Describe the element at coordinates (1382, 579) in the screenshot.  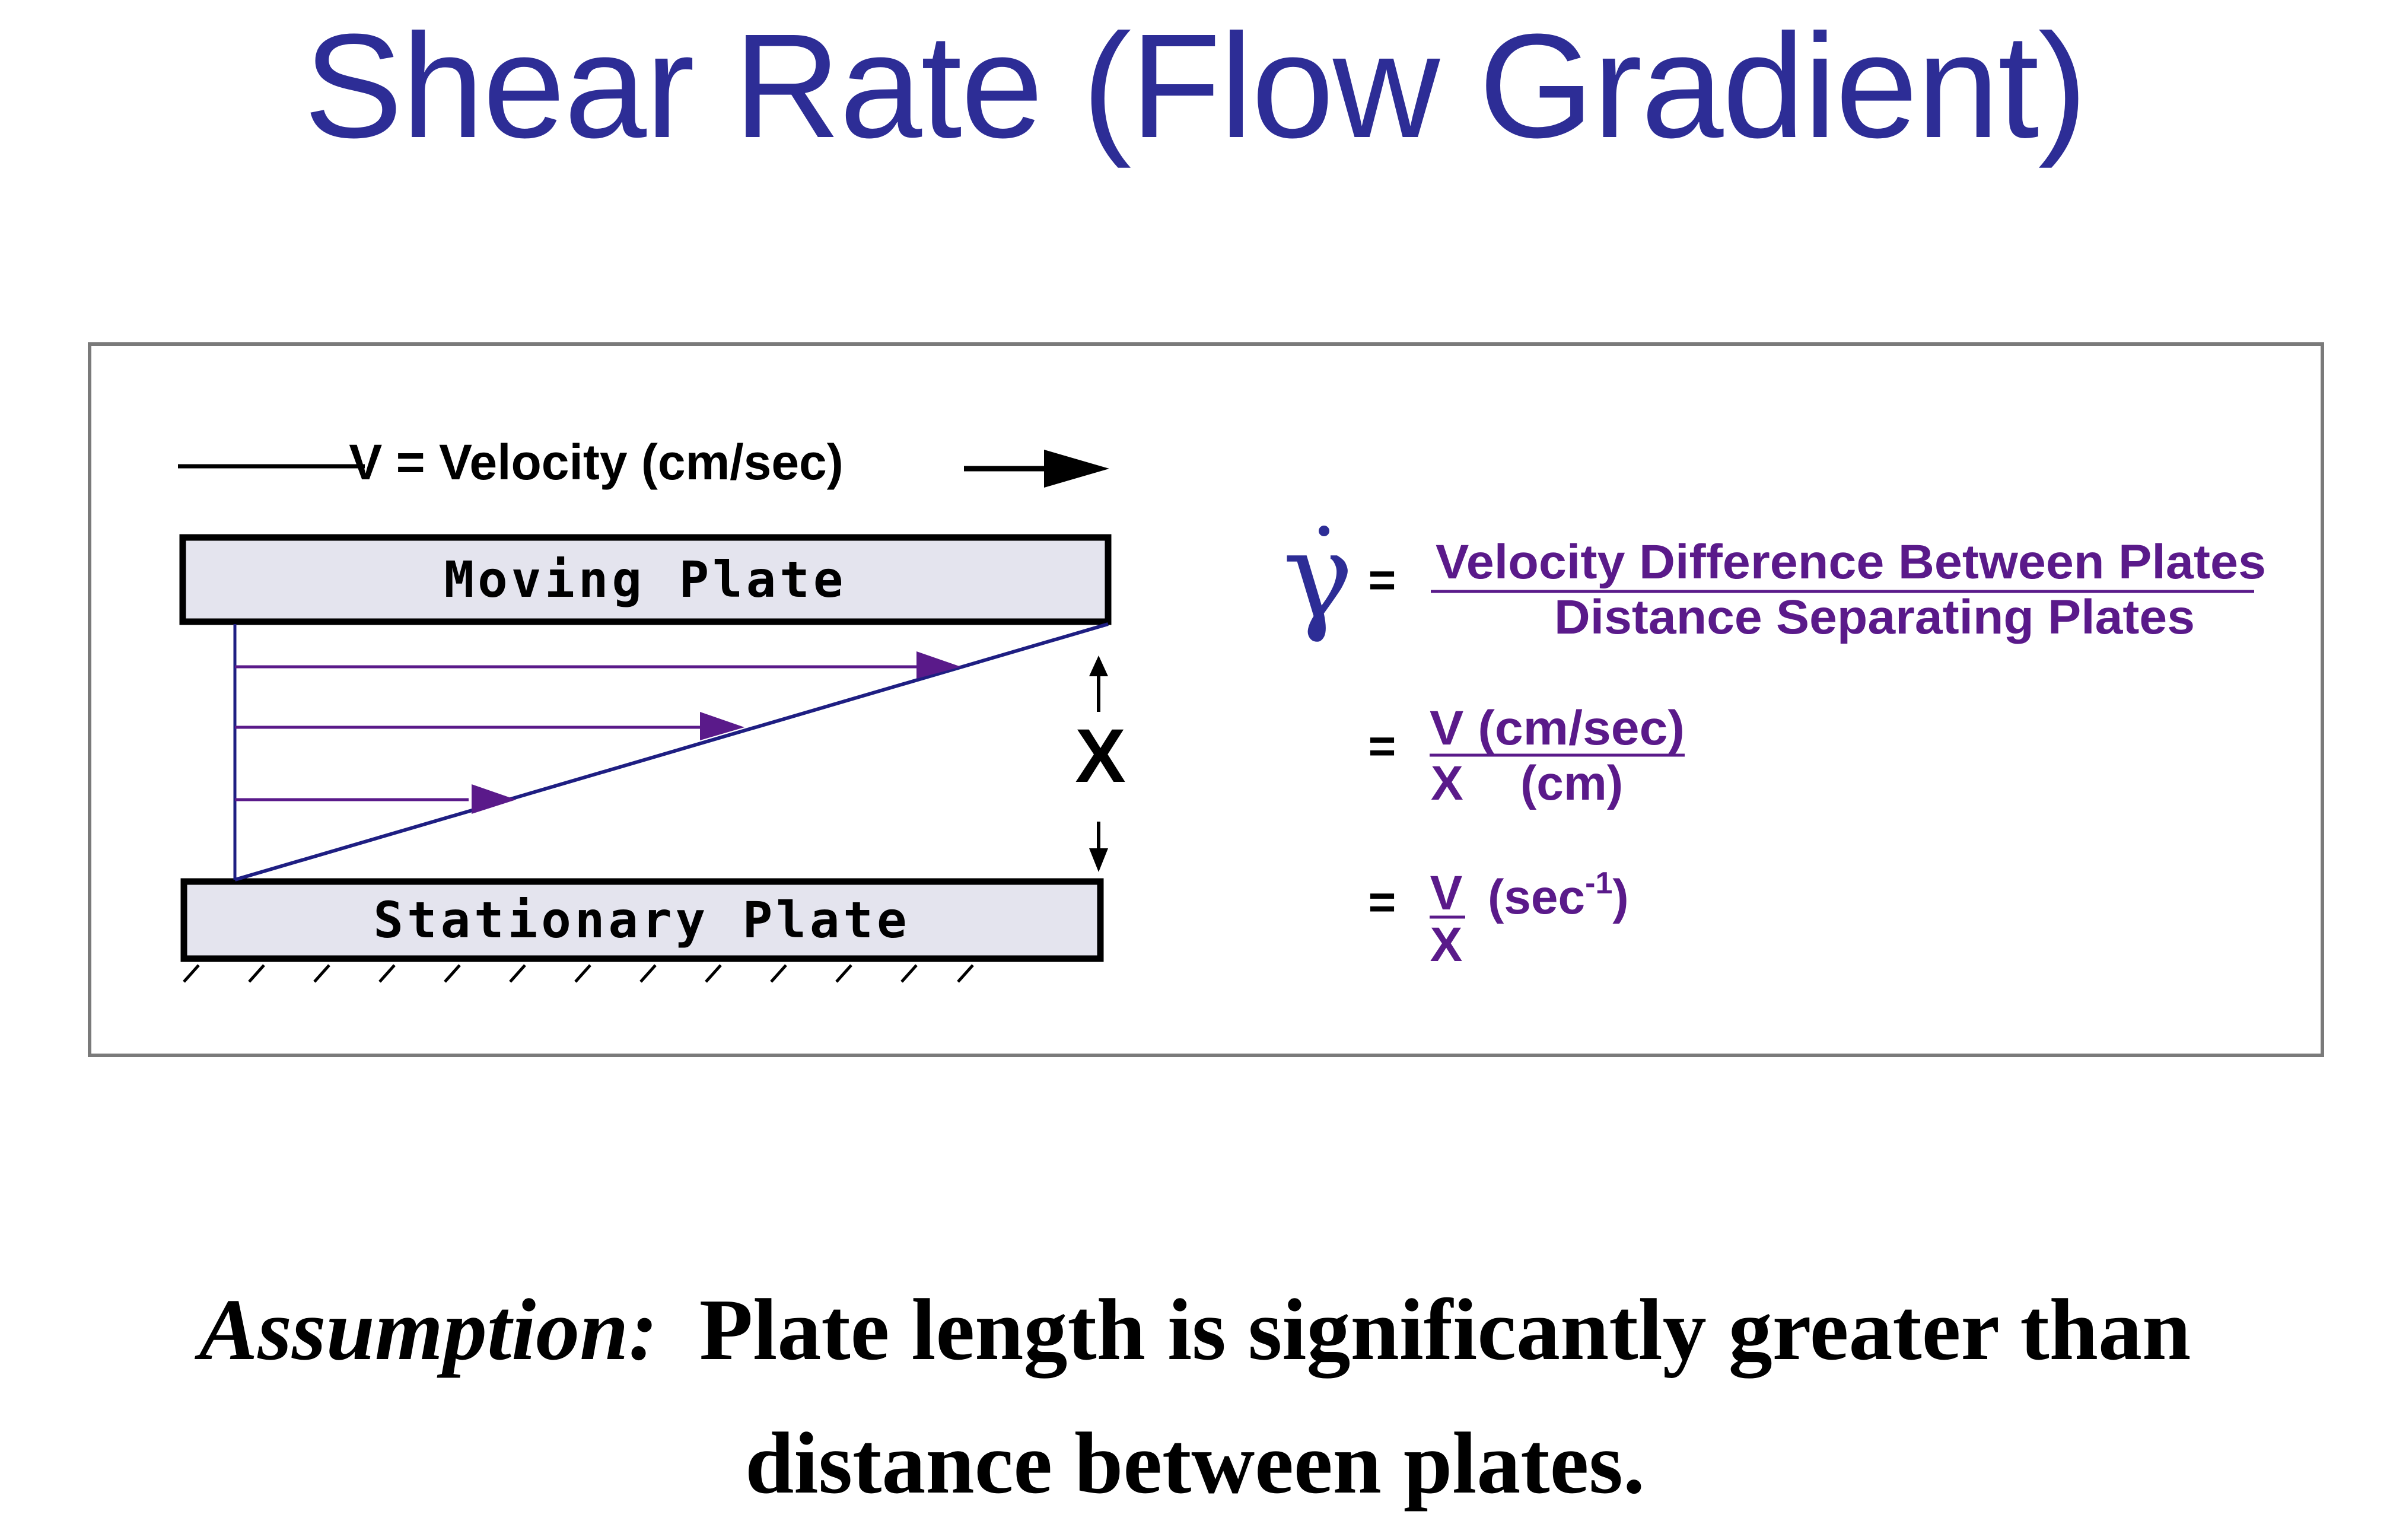
I see `formula-1-equals: =` at that location.